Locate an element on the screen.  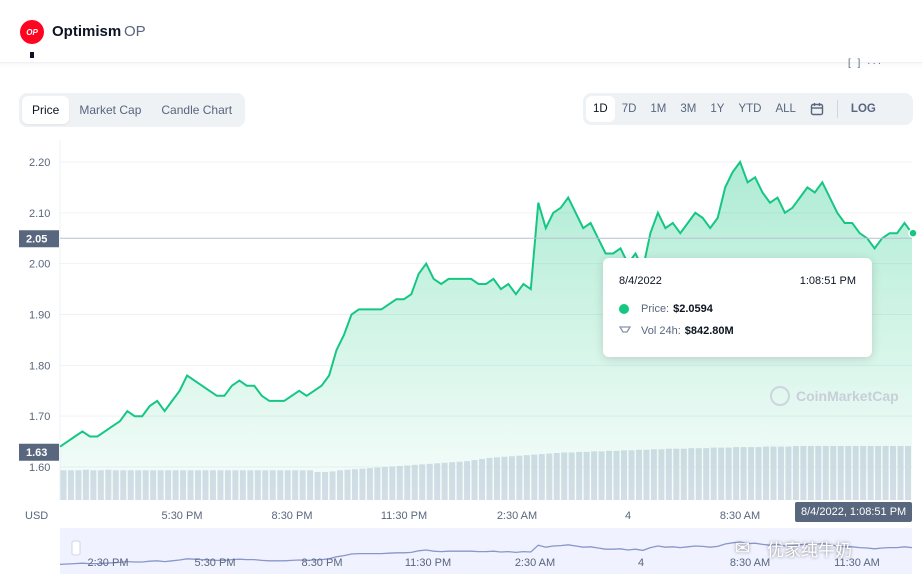
volume-icon is located at coordinates (625, 331).